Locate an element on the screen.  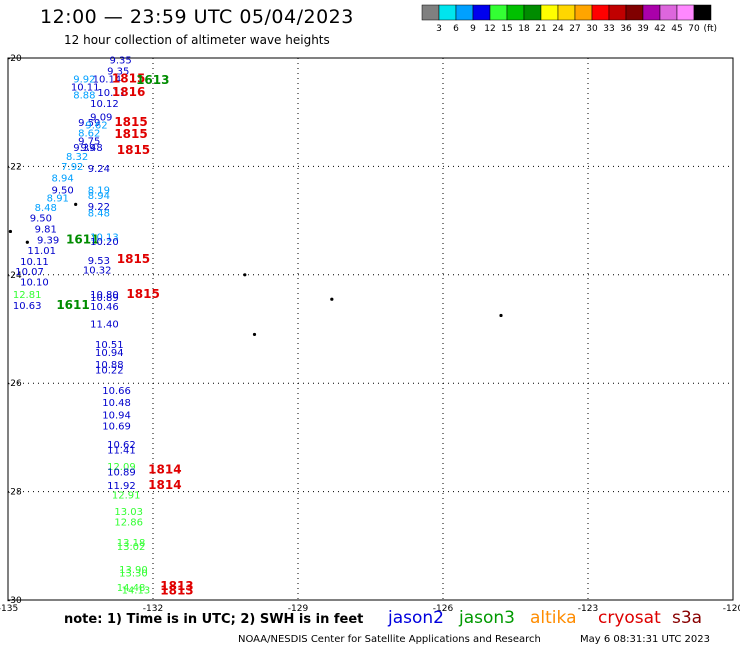
legend-label: 21 is located at coordinates (540, 29).